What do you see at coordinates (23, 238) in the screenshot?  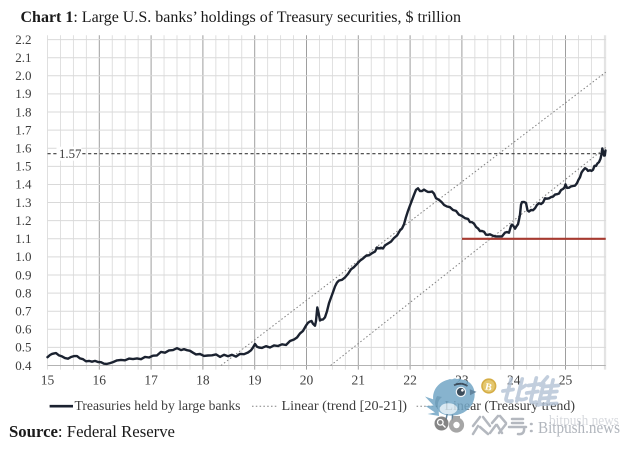 I see `svg-text: 1.1` at bounding box center [23, 238].